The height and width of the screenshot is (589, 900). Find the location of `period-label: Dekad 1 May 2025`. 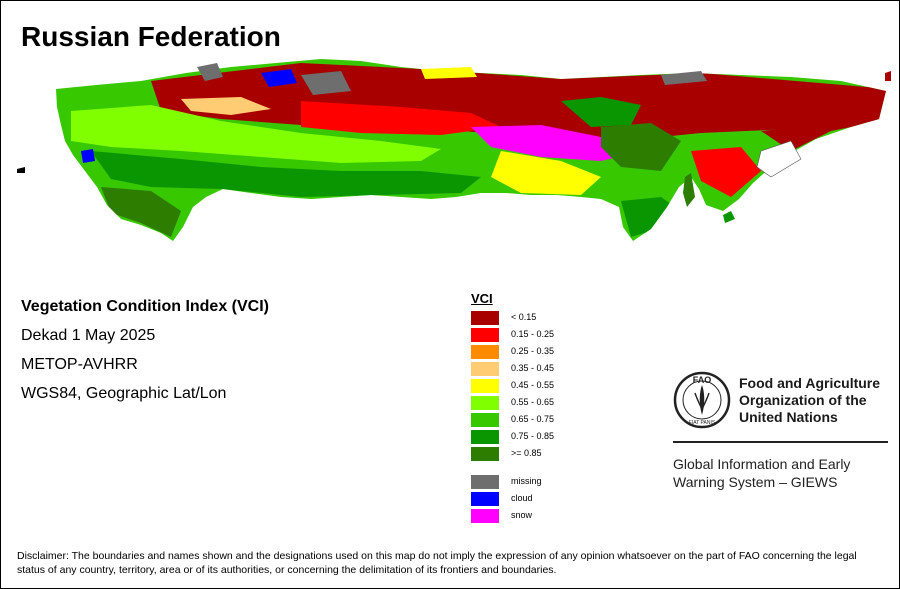

period-label: Dekad 1 May 2025 is located at coordinates (88, 335).